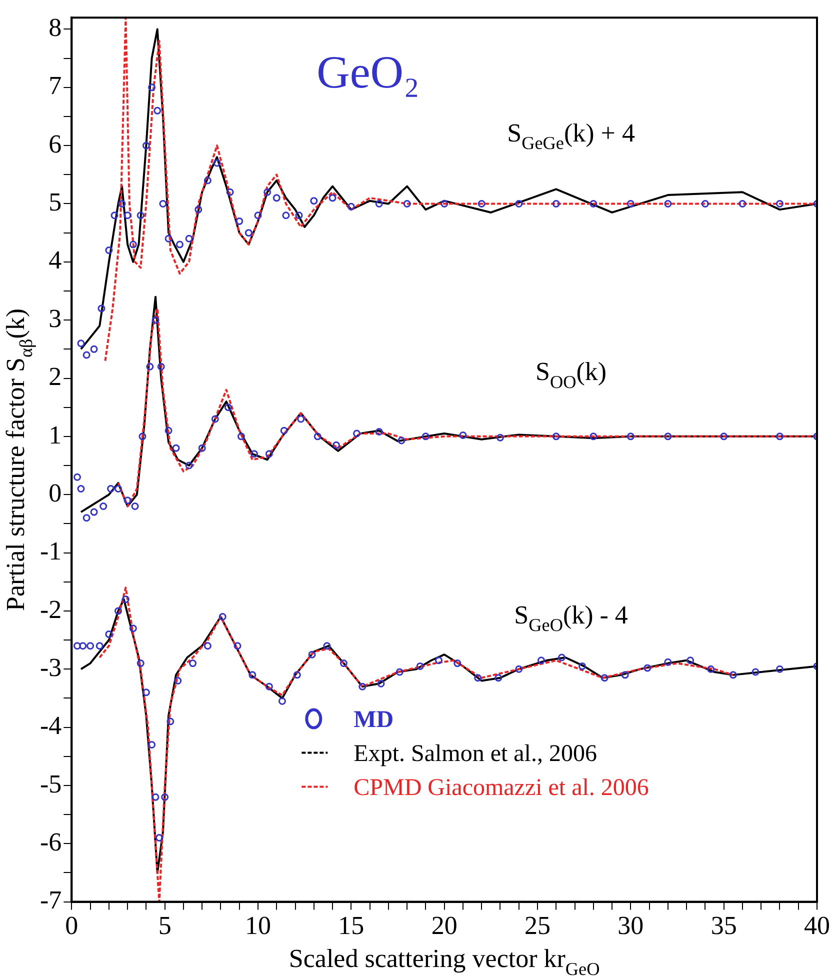  What do you see at coordinates (55, 202) in the screenshot?
I see `y-tick-label: 5` at bounding box center [55, 202].